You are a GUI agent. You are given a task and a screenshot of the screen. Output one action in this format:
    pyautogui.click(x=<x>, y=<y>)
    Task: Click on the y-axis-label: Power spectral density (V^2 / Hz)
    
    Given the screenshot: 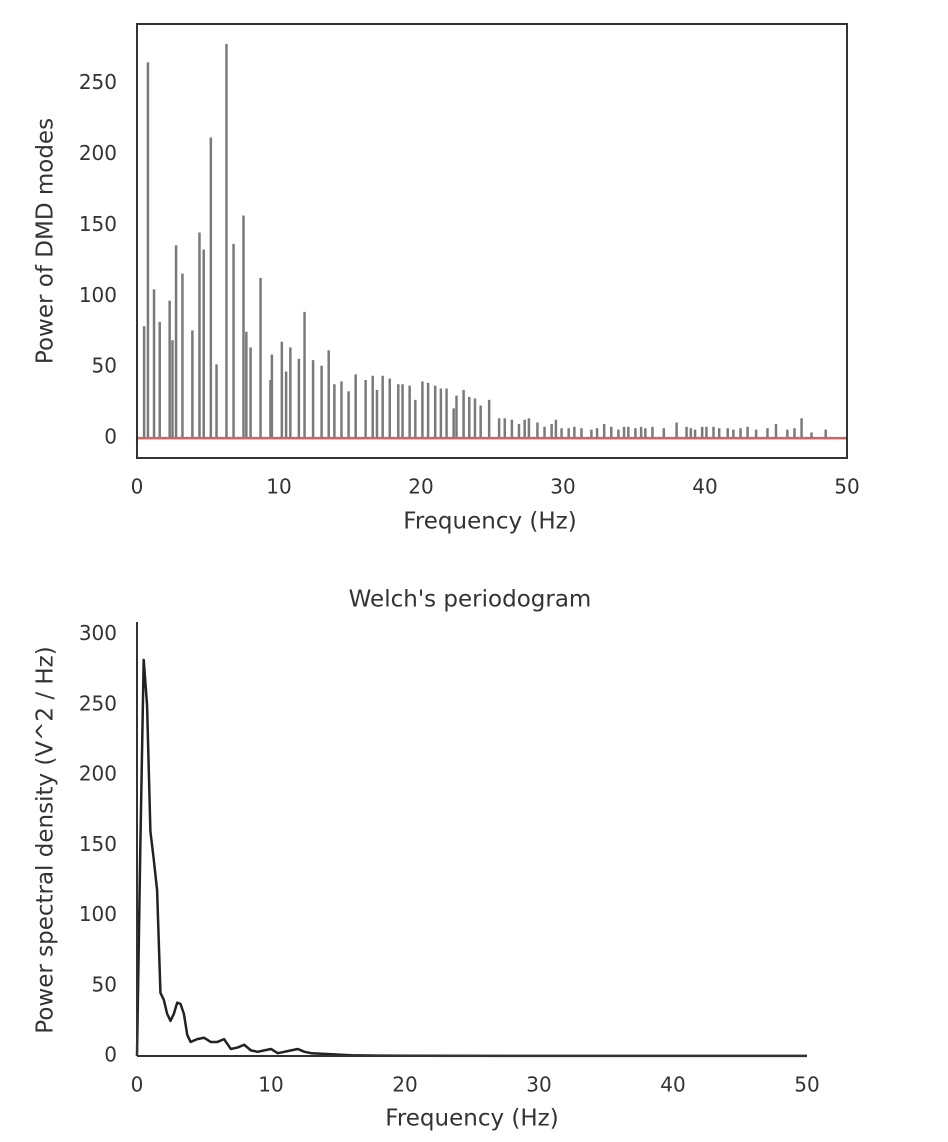 What is the action you would take?
    pyautogui.click(x=46, y=839)
    